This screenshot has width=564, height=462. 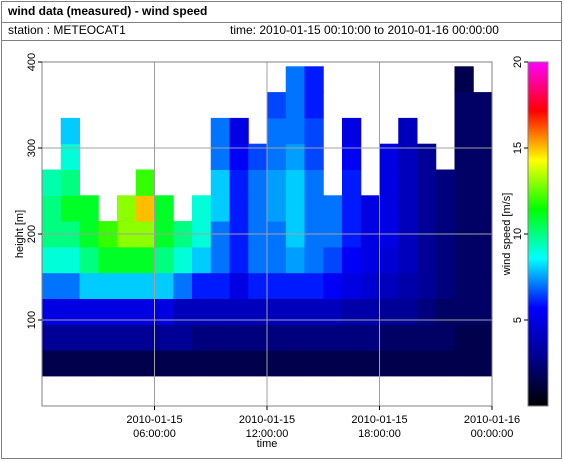 I want to click on colorbar, so click(x=538, y=234).